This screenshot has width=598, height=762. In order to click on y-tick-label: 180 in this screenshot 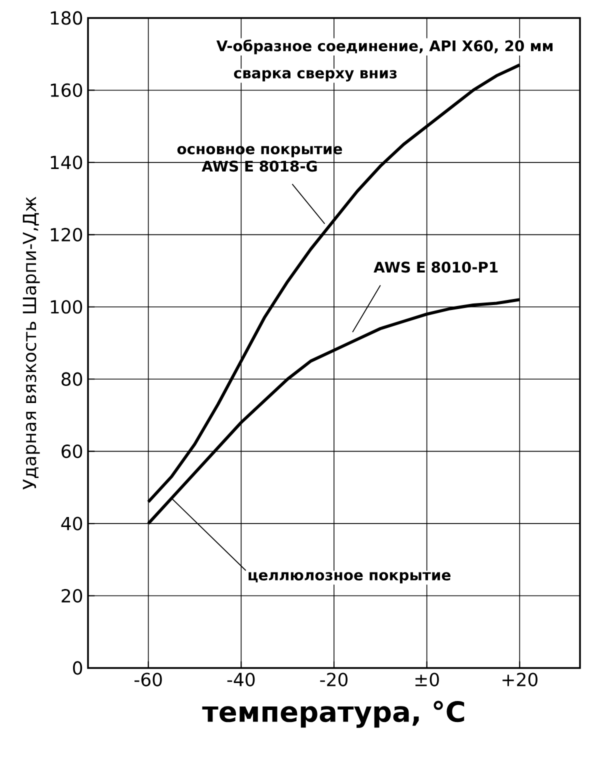, I will do `click(66, 18)`.